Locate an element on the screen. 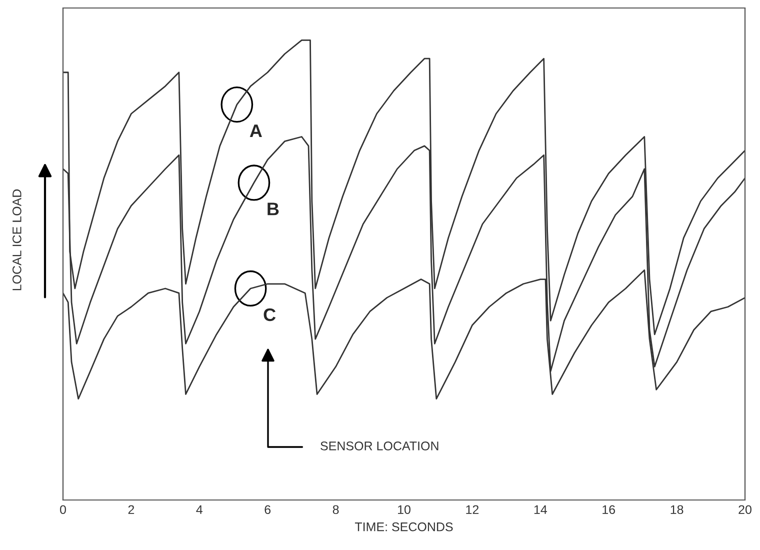  annotation: A is located at coordinates (256, 131).